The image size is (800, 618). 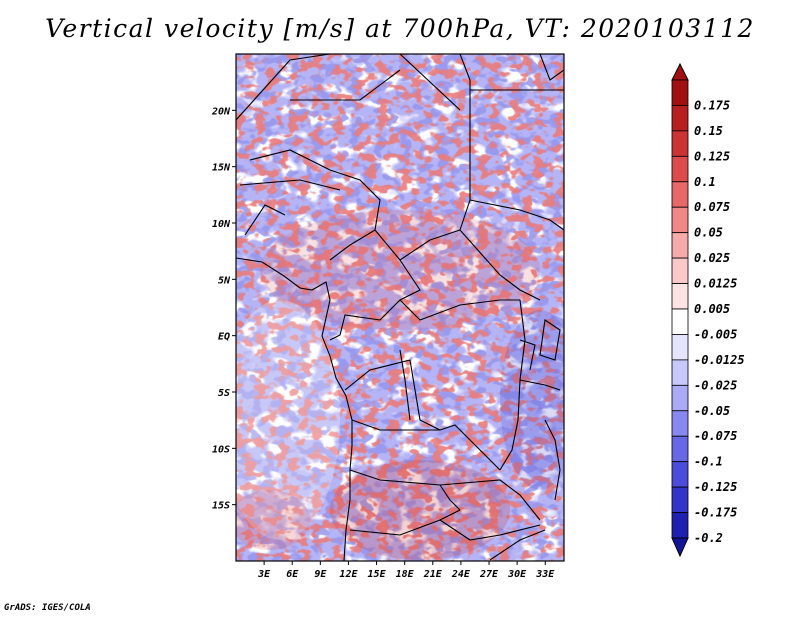 What do you see at coordinates (715, 334) in the screenshot?
I see `colorbar-label: -0.005` at bounding box center [715, 334].